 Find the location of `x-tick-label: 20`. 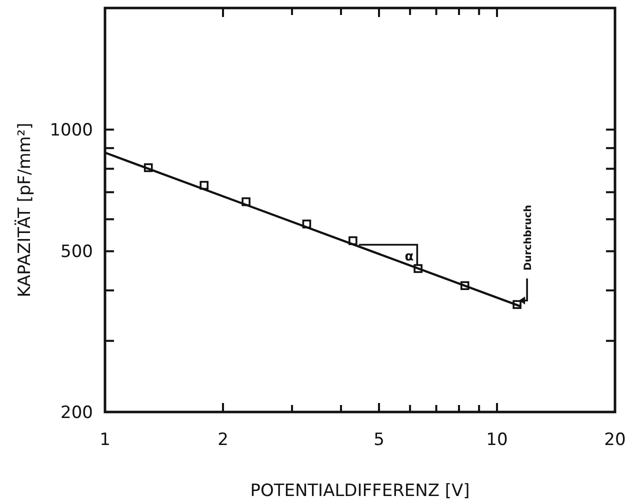

x-tick-label: 20 is located at coordinates (615, 440).